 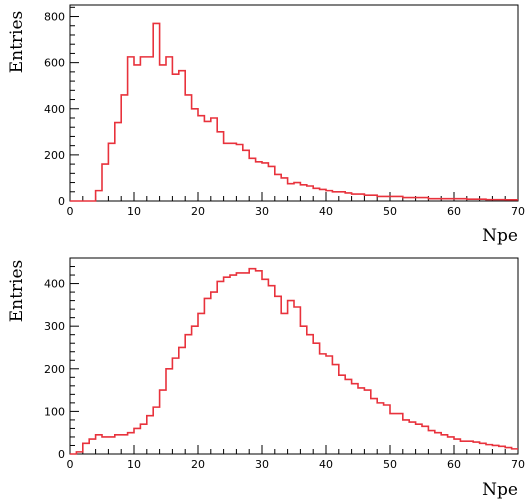 What do you see at coordinates (326, 211) in the screenshot?
I see `top-x-tick-label: 40` at bounding box center [326, 211].